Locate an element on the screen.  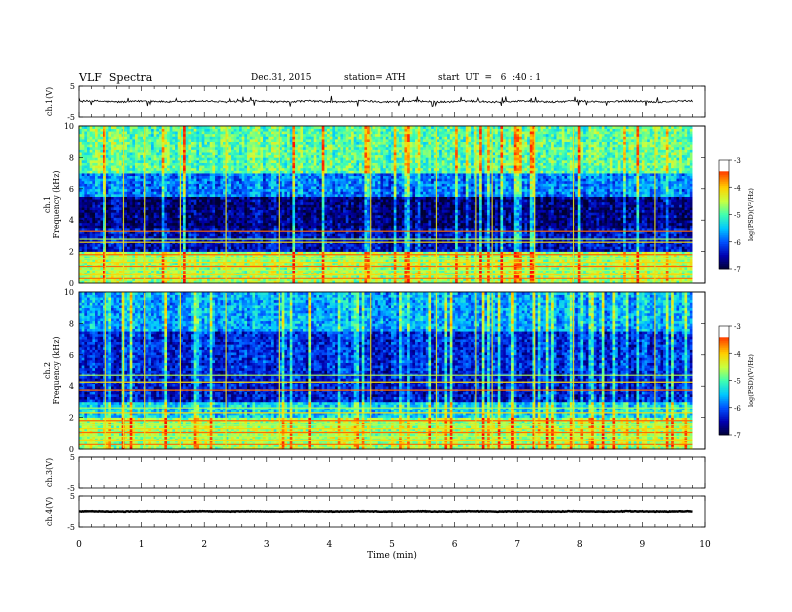
ch1-waveform-ylabel: ch.1(V) is located at coordinates (49, 101).